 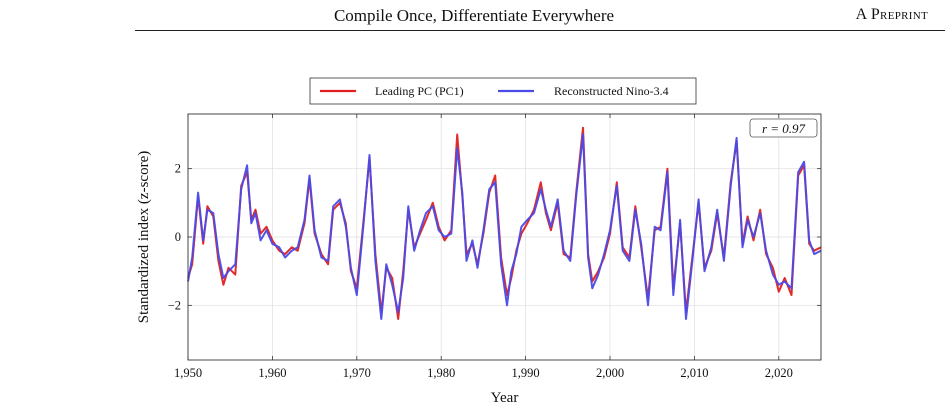 I want to click on x-tick-label: 2,010, so click(x=694, y=373).